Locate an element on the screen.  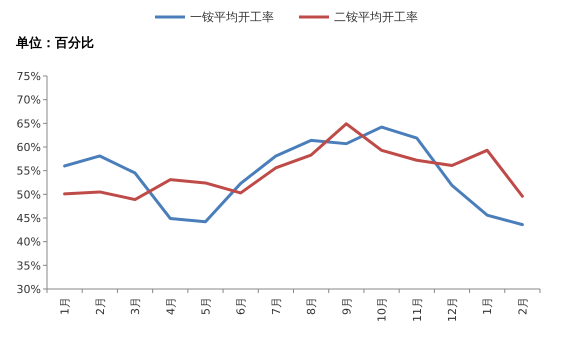
y-tick-label: 70% is located at coordinates (28, 100).